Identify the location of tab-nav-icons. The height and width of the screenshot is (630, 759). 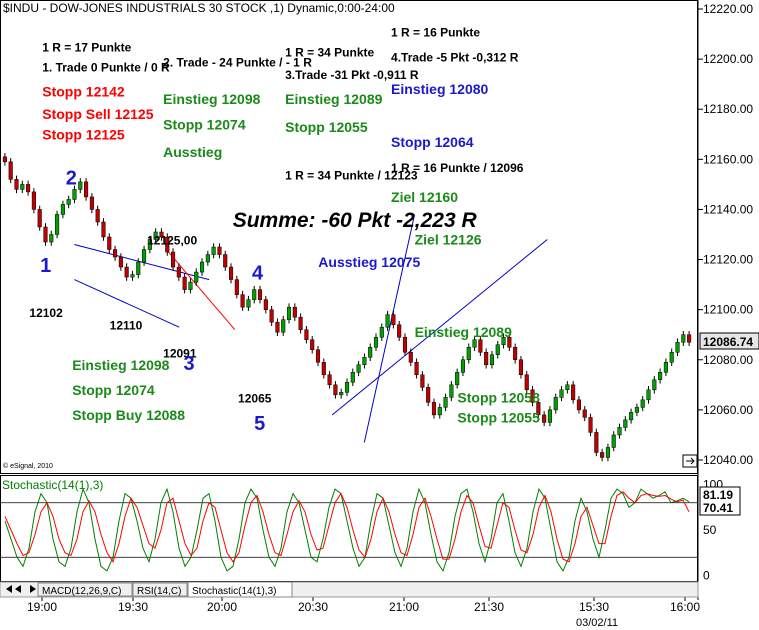
(21, 589).